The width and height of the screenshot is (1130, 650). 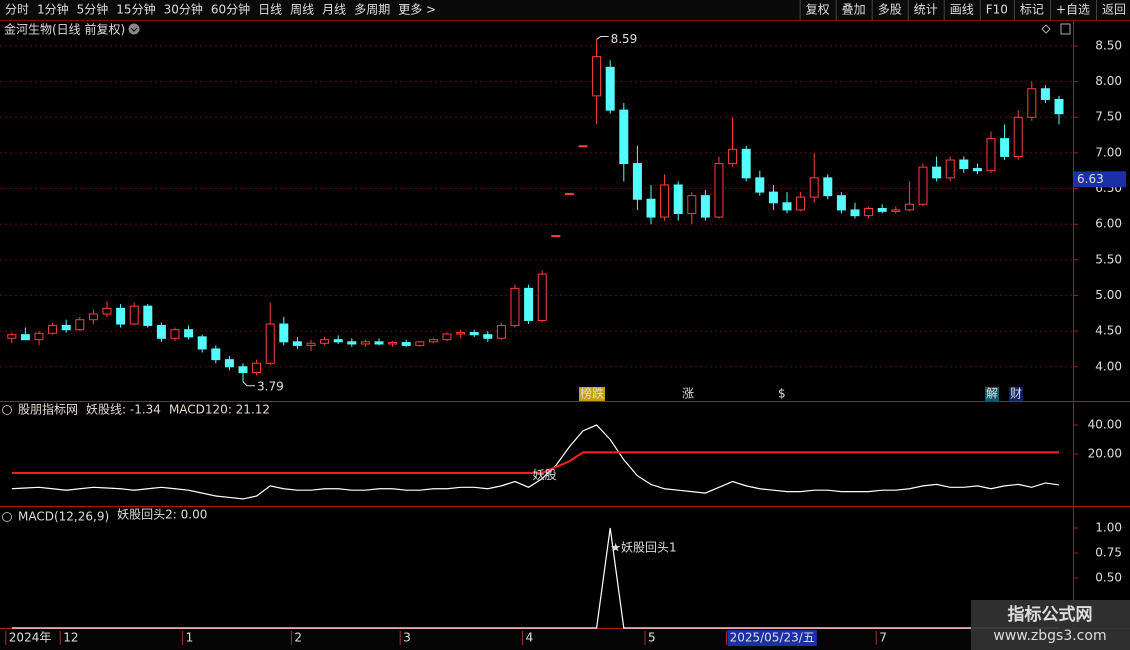 I want to click on tool-button: 标记, so click(x=1032, y=10).